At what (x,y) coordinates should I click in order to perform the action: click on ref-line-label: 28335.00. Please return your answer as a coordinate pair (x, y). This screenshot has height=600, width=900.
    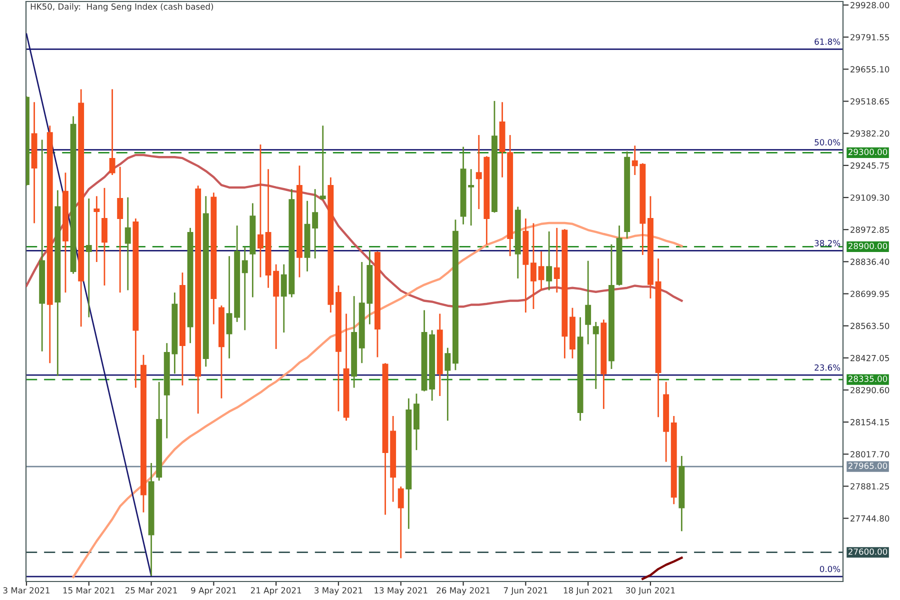
    Looking at the image, I should click on (868, 379).